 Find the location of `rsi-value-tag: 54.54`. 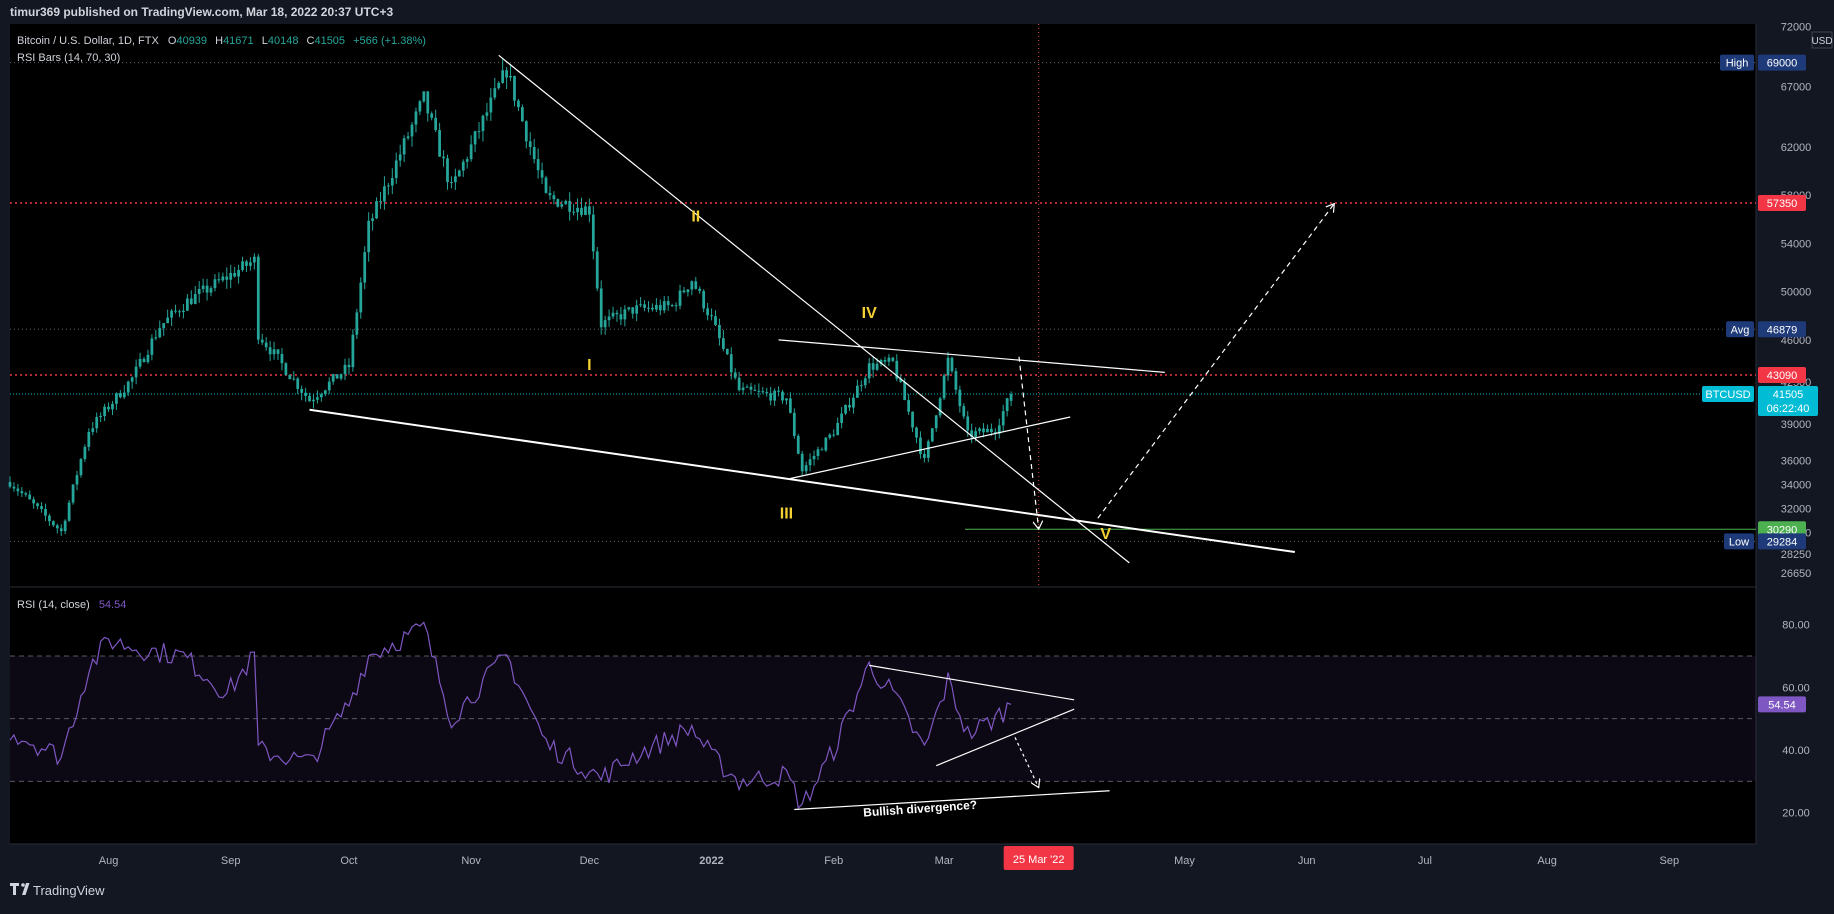

rsi-value-tag: 54.54 is located at coordinates (1782, 704).